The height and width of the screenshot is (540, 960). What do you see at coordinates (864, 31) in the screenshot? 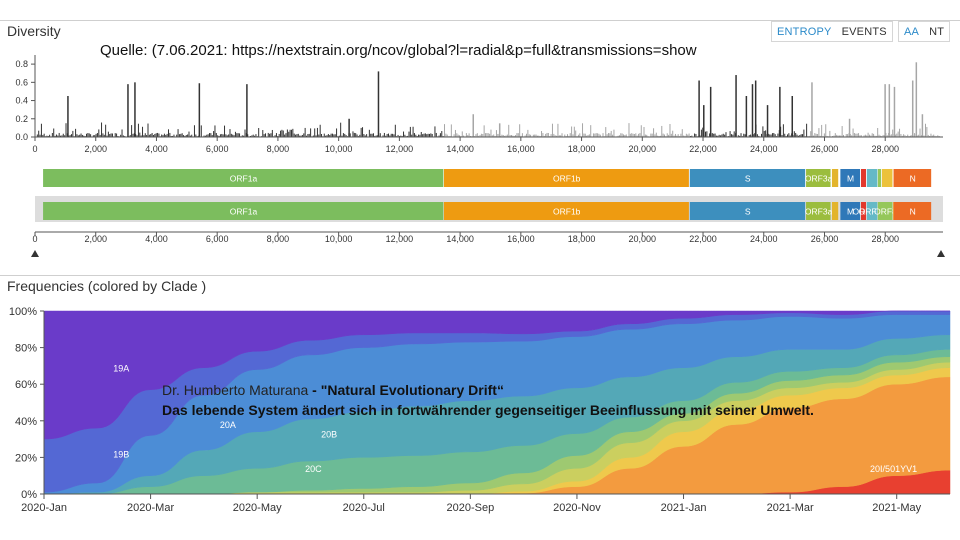
I see `events-toggle-button: EVENTS` at bounding box center [864, 31].